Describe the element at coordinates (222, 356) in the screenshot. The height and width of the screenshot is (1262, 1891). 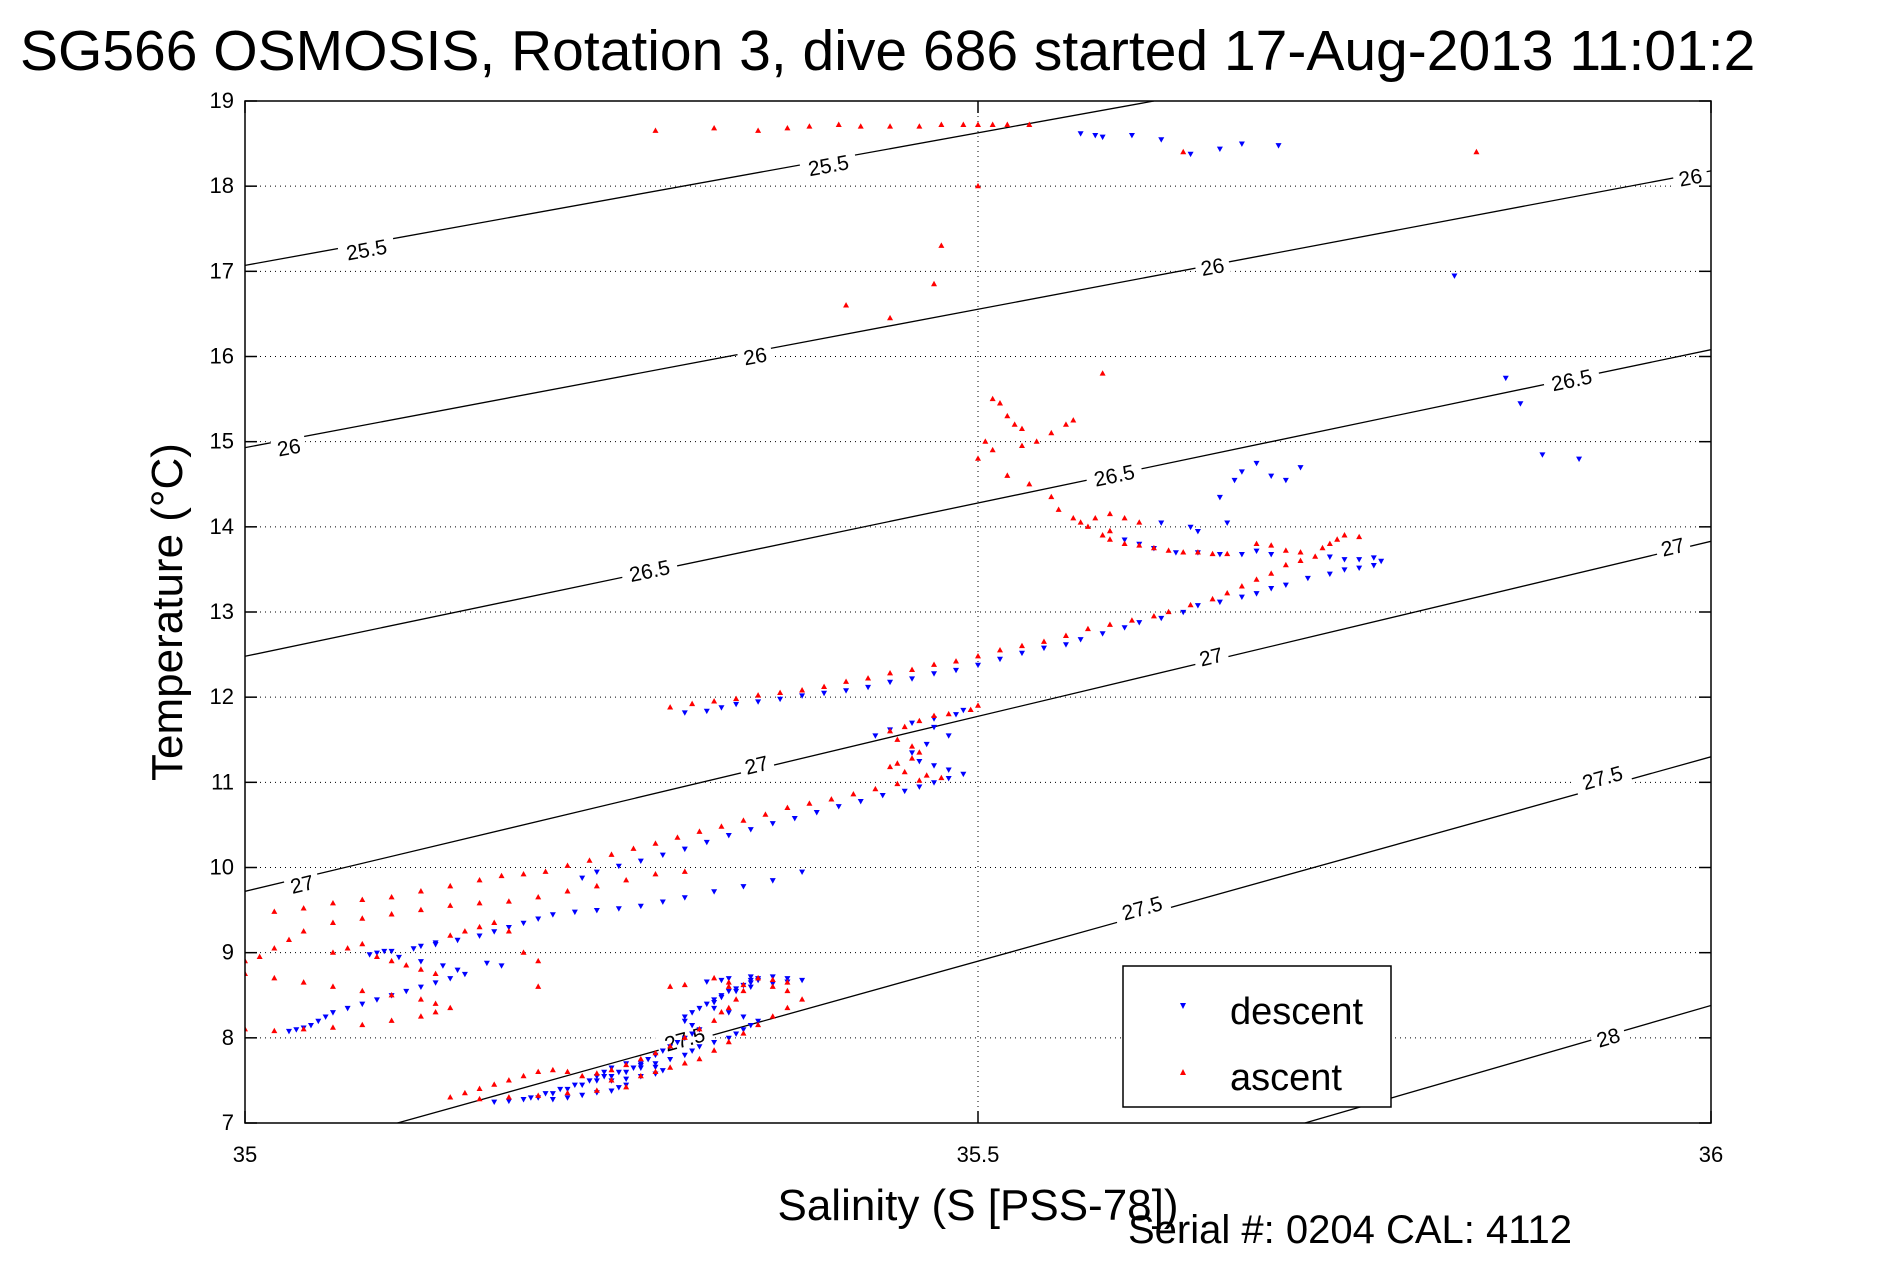
I see `y-tick-label: 16` at that location.